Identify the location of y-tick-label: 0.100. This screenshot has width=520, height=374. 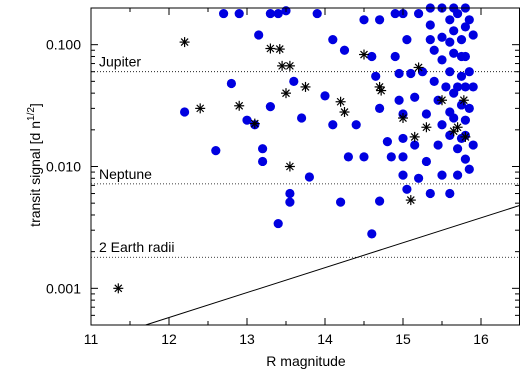
(63, 45).